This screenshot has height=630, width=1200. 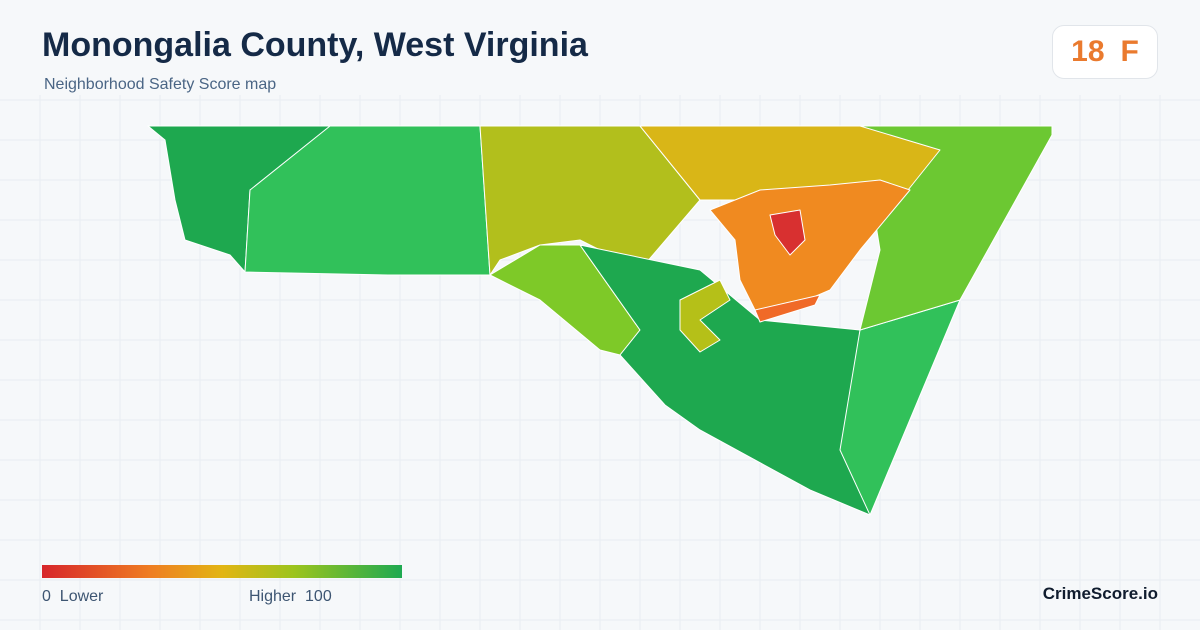 What do you see at coordinates (315, 45) in the screenshot?
I see `title: Monongalia County, West Virginia` at bounding box center [315, 45].